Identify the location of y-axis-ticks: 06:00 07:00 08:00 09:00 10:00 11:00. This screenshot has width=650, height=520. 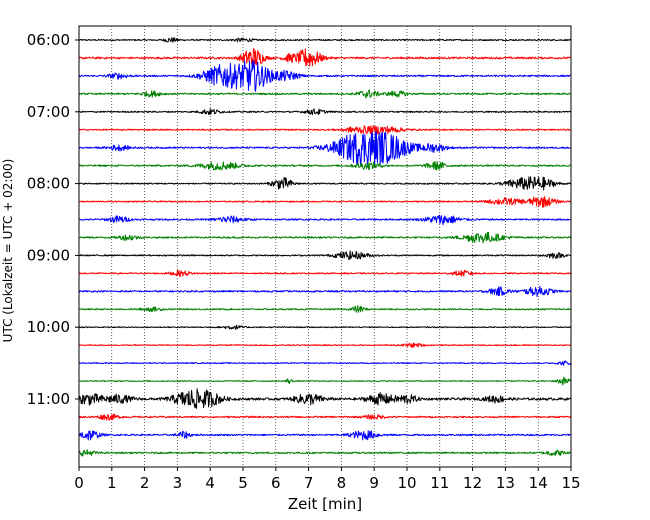
(53, 219).